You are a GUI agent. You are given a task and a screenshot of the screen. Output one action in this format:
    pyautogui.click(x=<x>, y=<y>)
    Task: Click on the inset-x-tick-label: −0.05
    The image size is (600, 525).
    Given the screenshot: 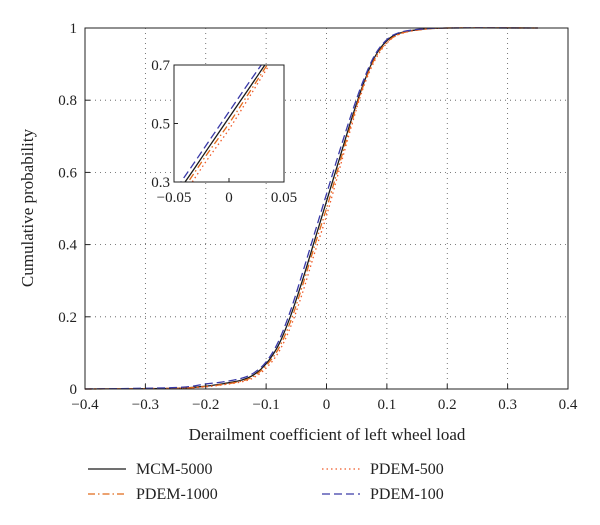 What is the action you would take?
    pyautogui.click(x=174, y=198)
    